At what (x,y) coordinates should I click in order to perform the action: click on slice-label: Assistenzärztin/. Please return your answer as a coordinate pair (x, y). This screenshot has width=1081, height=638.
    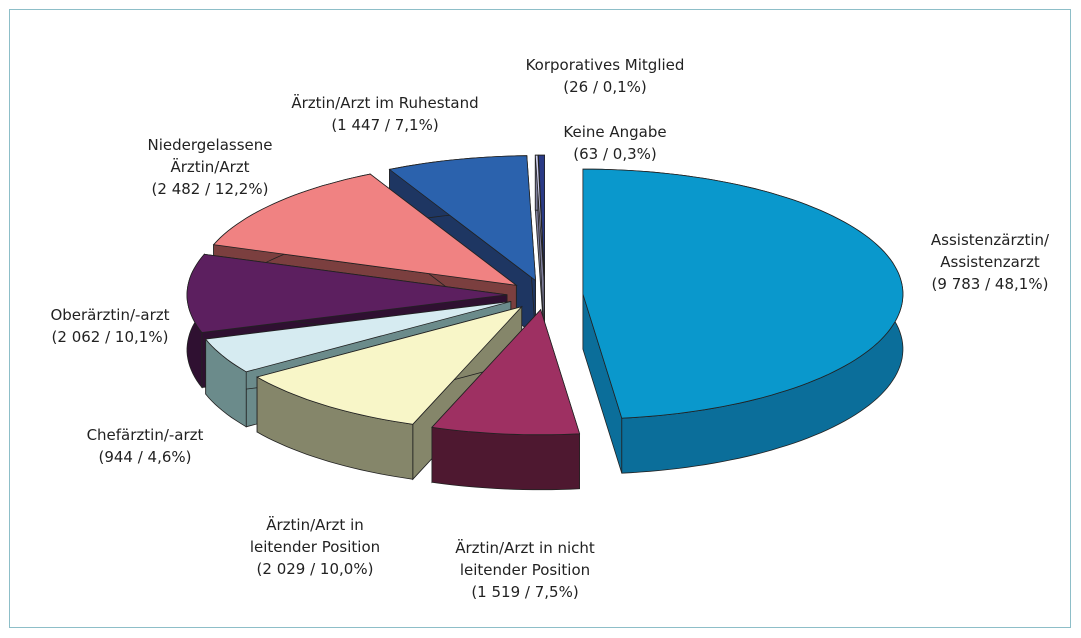
    Looking at the image, I should click on (990, 240).